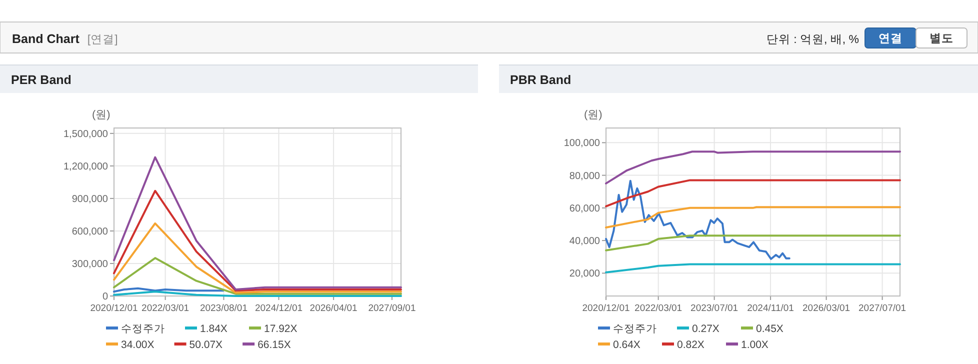  Describe the element at coordinates (206, 345) in the screenshot. I see `legend-label: 50.07X` at that location.